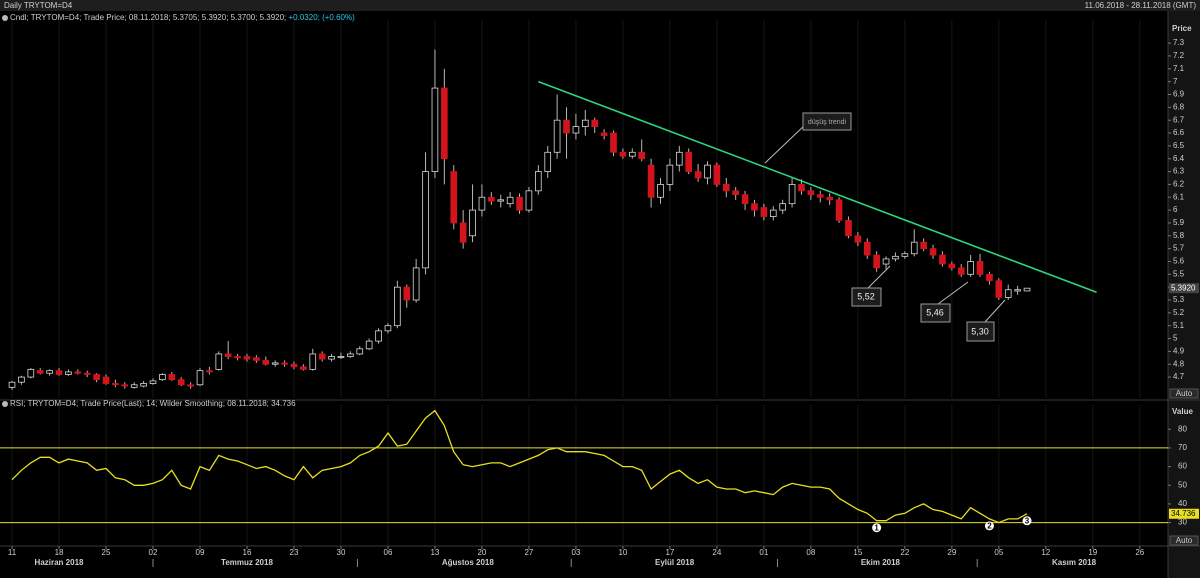 Image resolution: width=1200 pixels, height=578 pixels. Describe the element at coordinates (1182, 411) in the screenshot. I see `rsi-axis-title: Value` at that location.